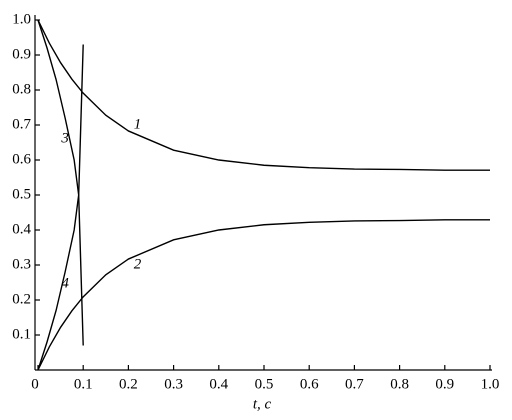  What do you see at coordinates (21, 229) in the screenshot?
I see `y-tick-label: 0.4` at bounding box center [21, 229].